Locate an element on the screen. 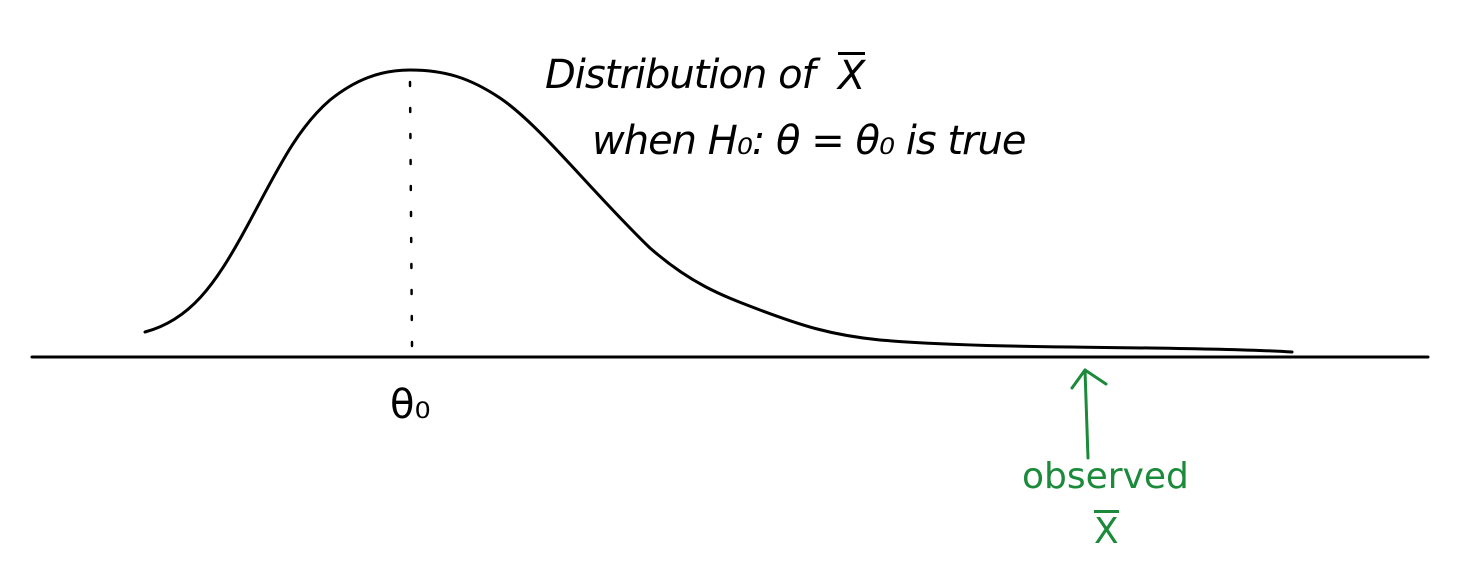 Image resolution: width=1459 pixels, height=581 pixels. observed-arrow-head is located at coordinates (1089, 379).